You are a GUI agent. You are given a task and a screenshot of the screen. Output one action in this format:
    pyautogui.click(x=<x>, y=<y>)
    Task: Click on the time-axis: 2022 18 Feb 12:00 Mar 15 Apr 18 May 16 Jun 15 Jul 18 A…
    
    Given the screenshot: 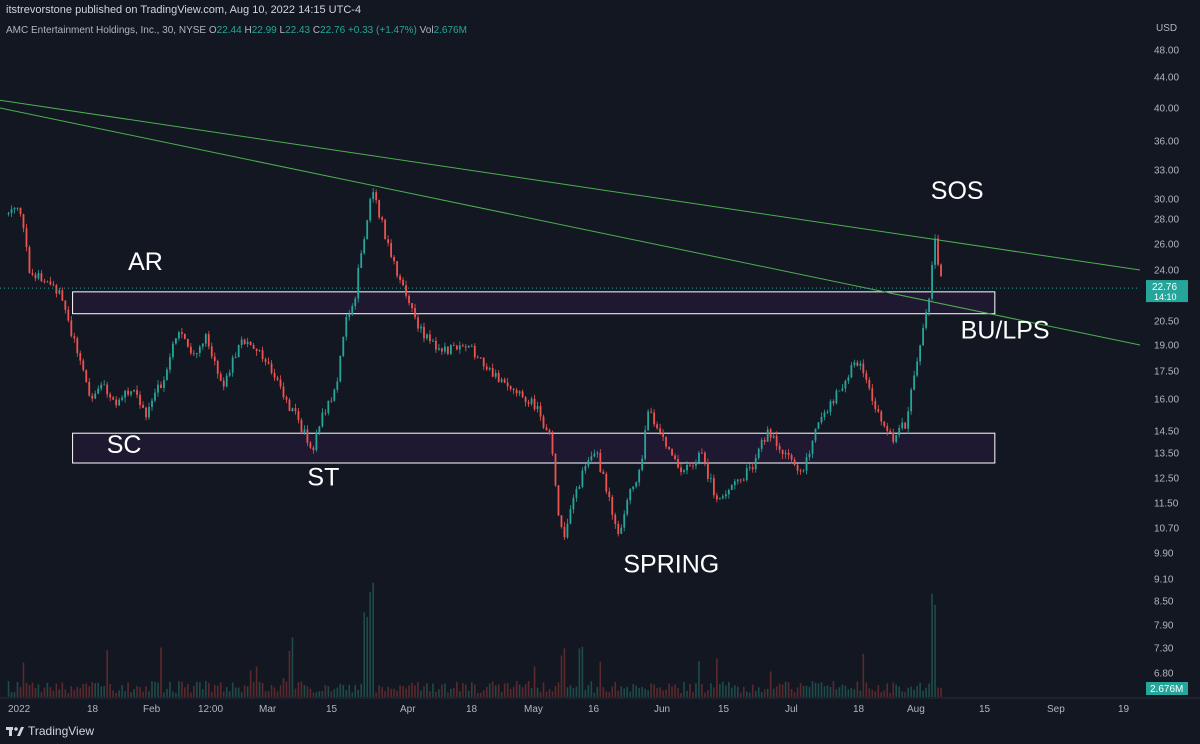 What is the action you would take?
    pyautogui.click(x=600, y=706)
    